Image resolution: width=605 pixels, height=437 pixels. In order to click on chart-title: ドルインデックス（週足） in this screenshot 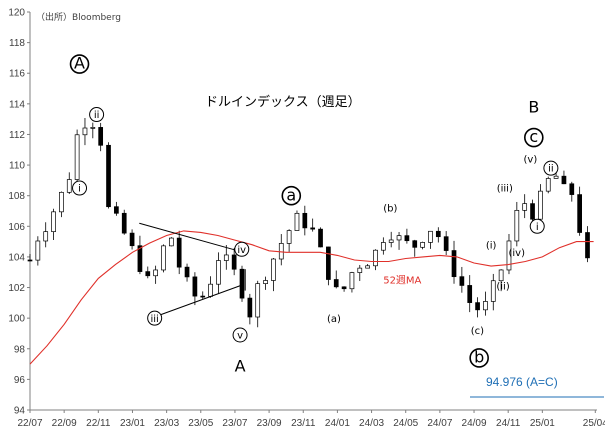, I will do `click(283, 102)`.